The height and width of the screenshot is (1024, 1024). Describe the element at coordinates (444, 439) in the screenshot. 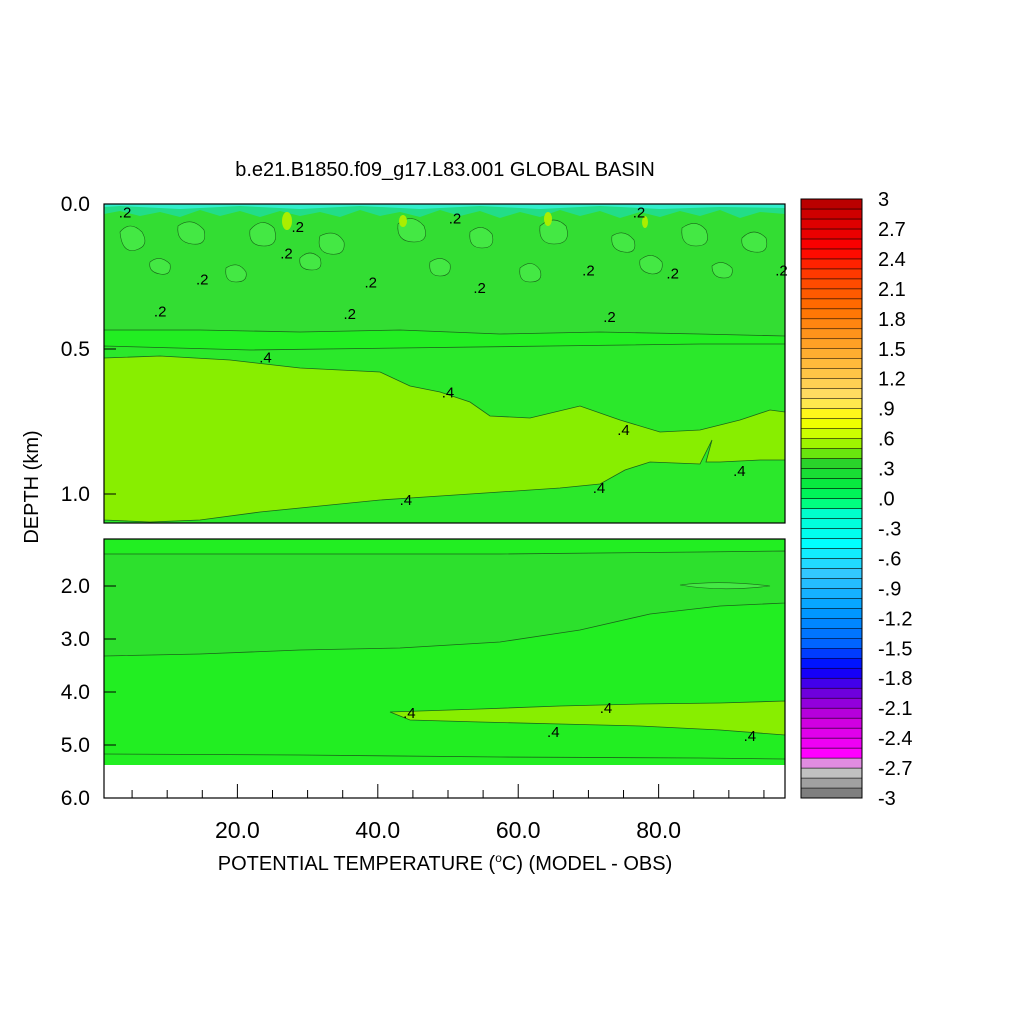

I see `anomaly-04-region` at that location.